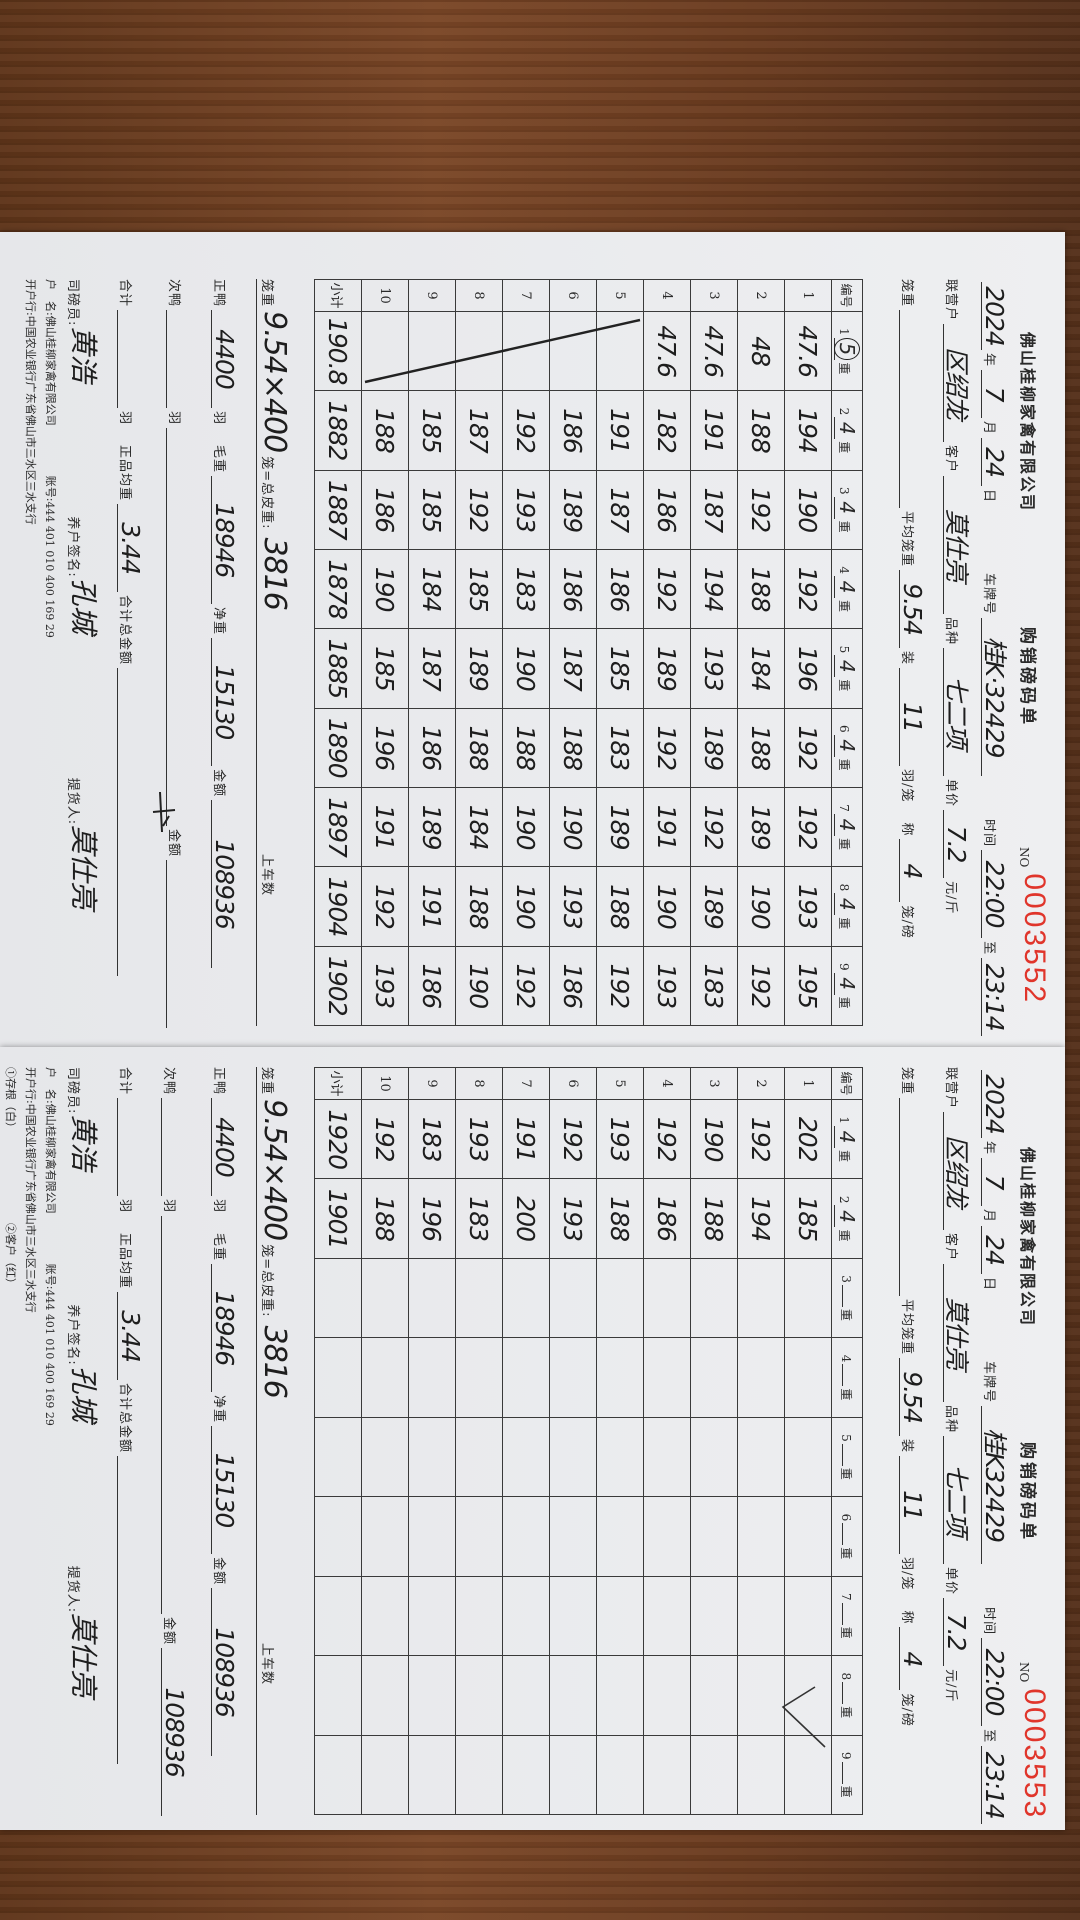 This screenshot has width=1080, height=1920. Describe the element at coordinates (988, 833) in the screenshot. I see `time-label: 时间` at that location.